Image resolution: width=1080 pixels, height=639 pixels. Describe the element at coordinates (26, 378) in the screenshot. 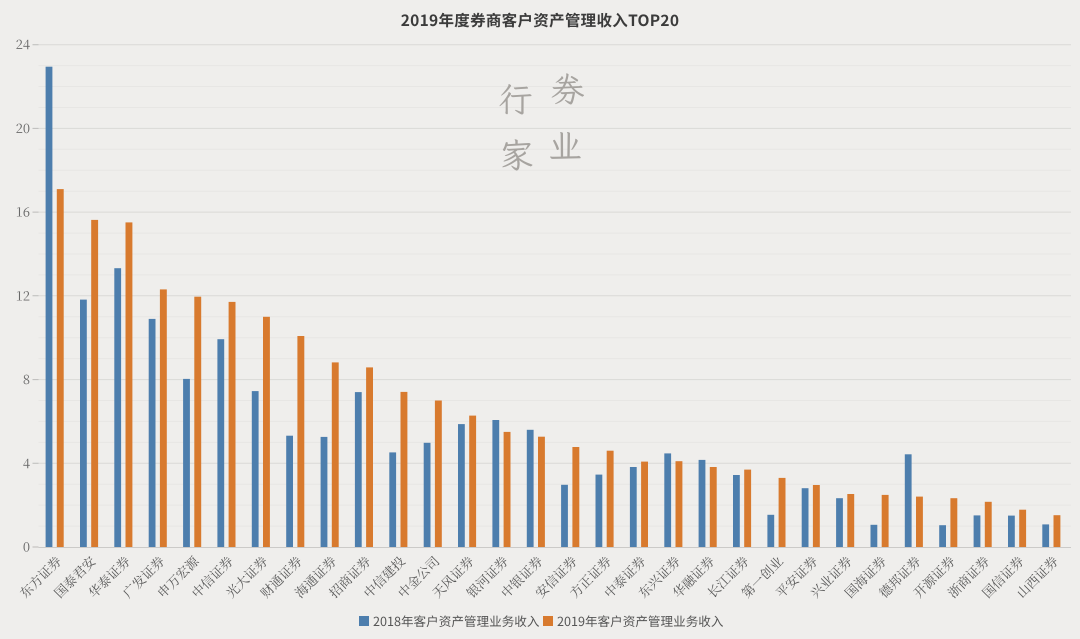

I see `svg-text: 8` at that location.